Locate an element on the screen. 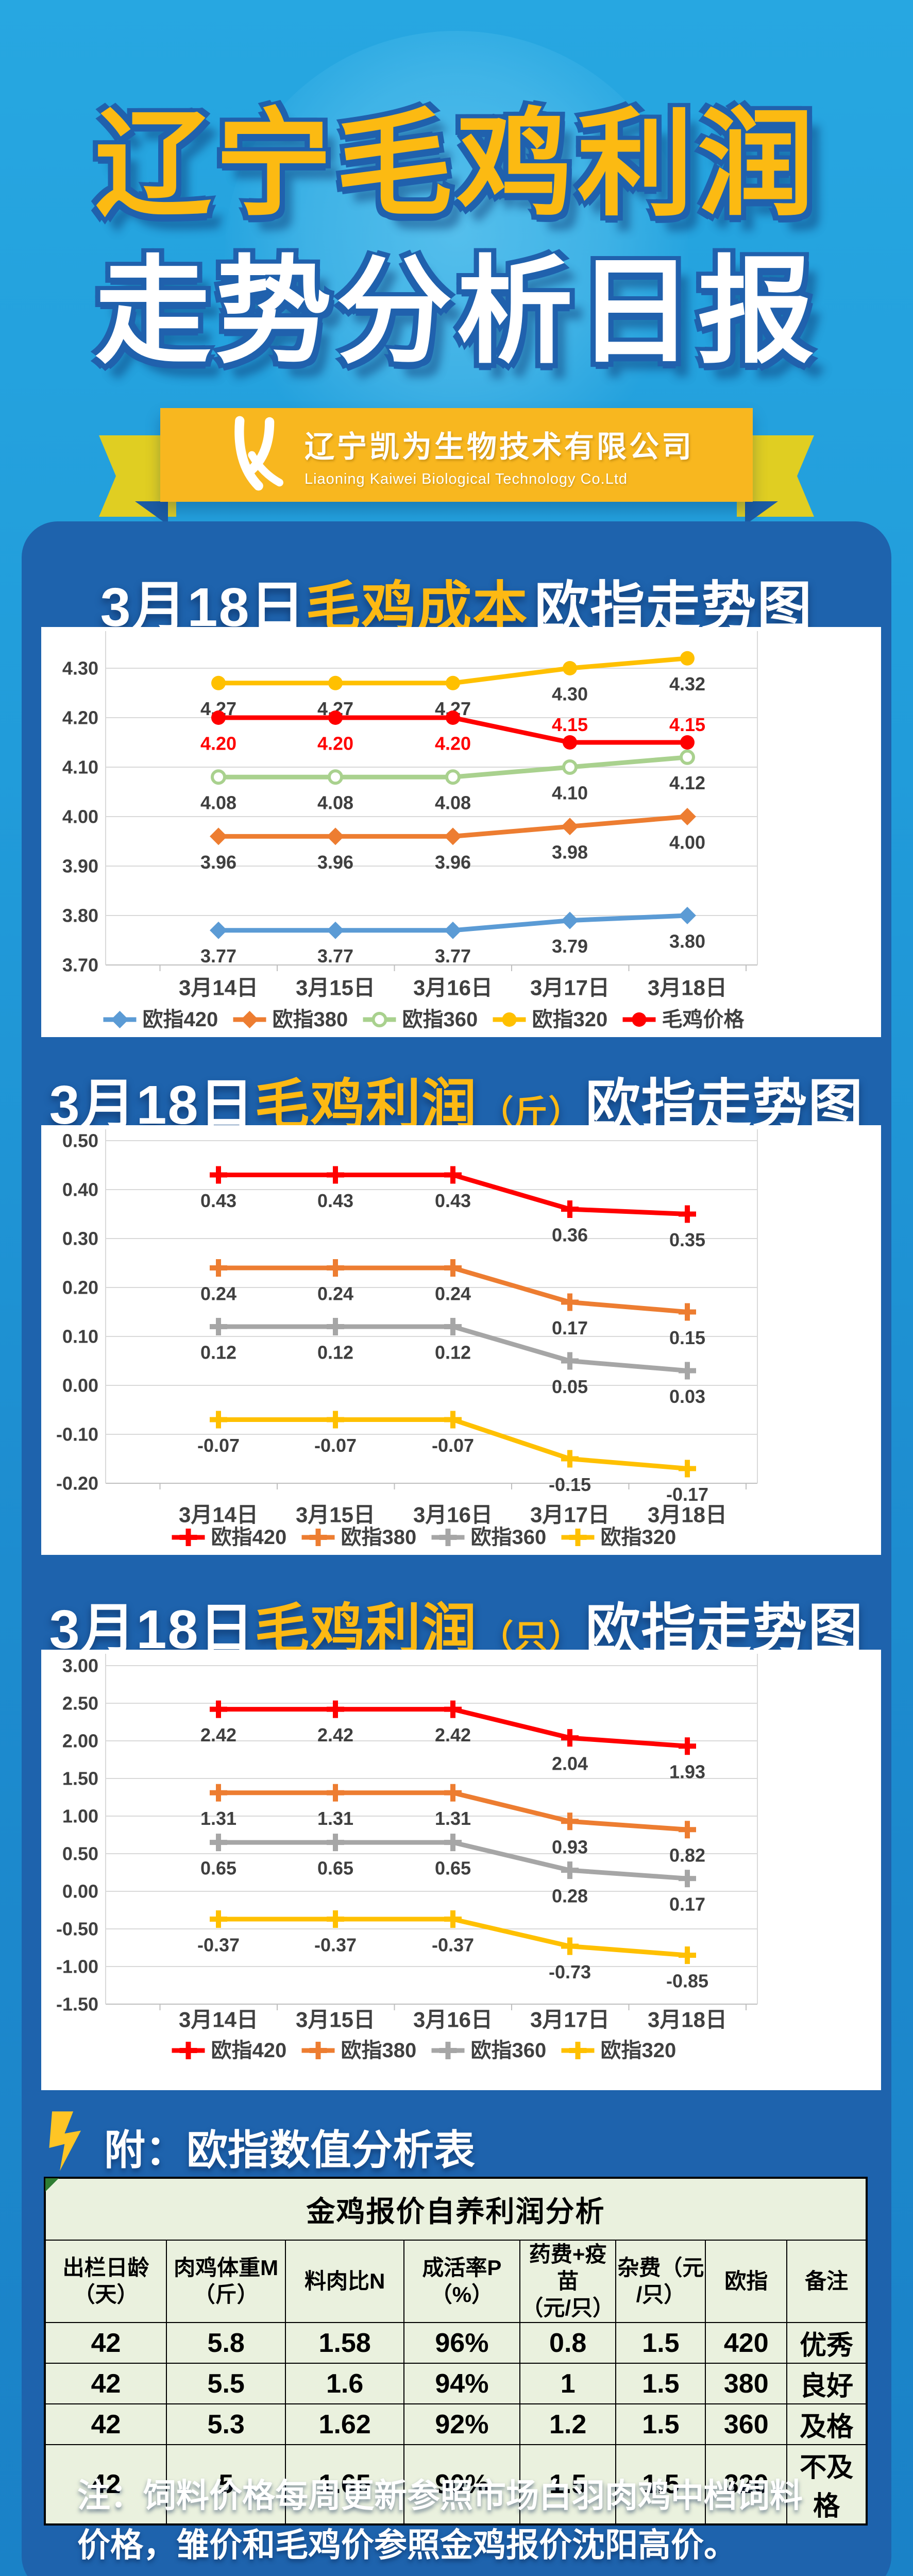  data-label: 0.24 is located at coordinates (335, 1293).